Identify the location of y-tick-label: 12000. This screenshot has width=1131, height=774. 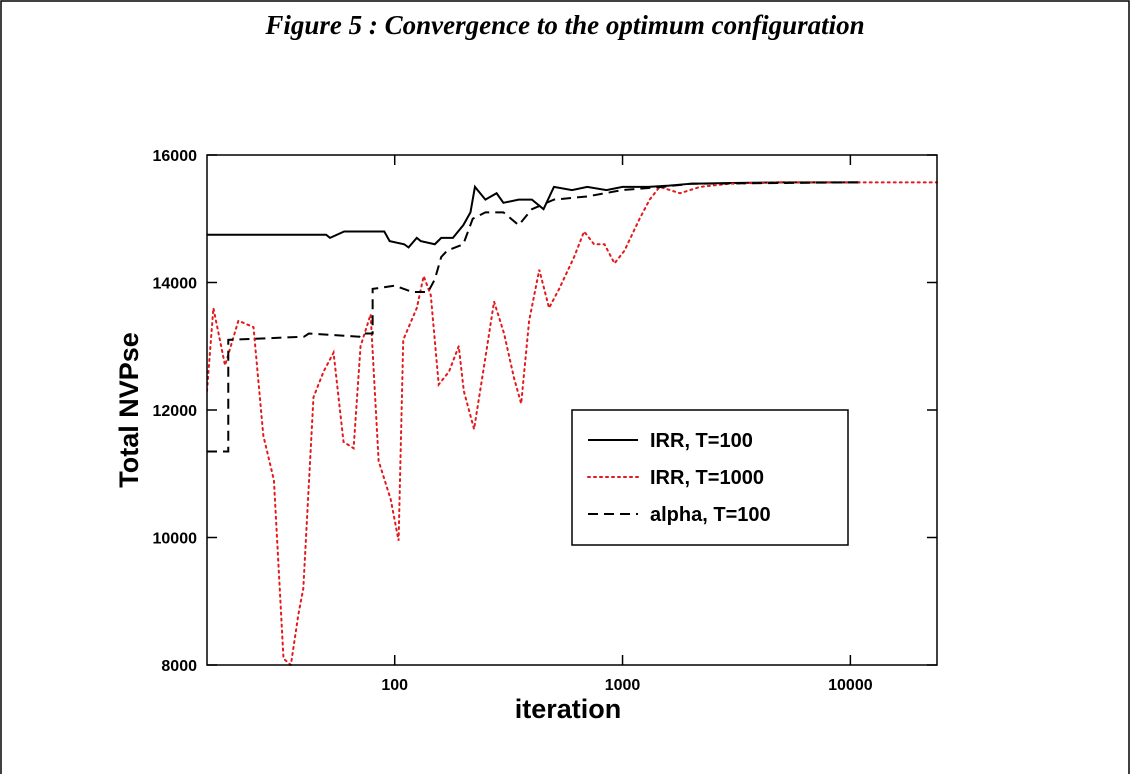
(175, 411).